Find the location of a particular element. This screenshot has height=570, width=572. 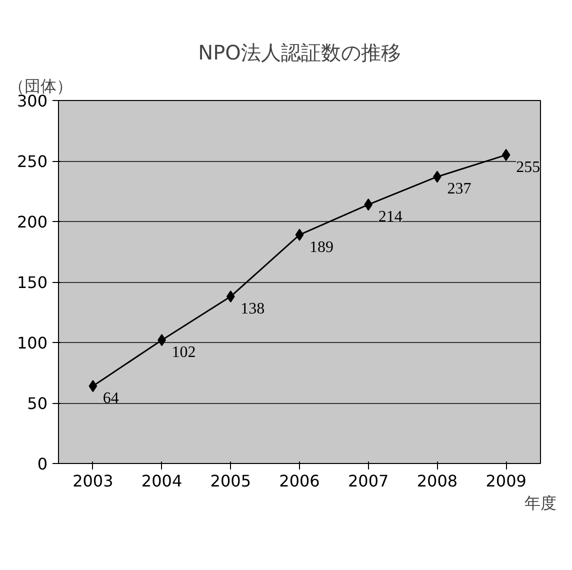

x-axis-title: 年度 is located at coordinates (540, 503).